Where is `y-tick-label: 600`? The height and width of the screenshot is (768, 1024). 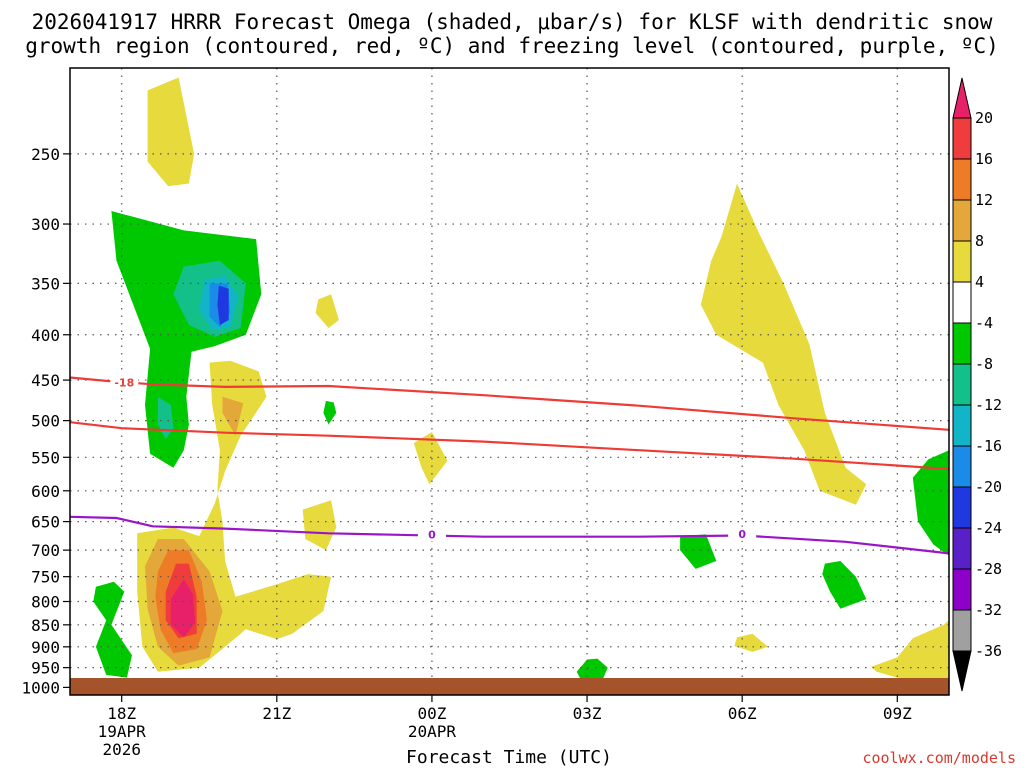
y-tick-label: 600 is located at coordinates (45, 491).